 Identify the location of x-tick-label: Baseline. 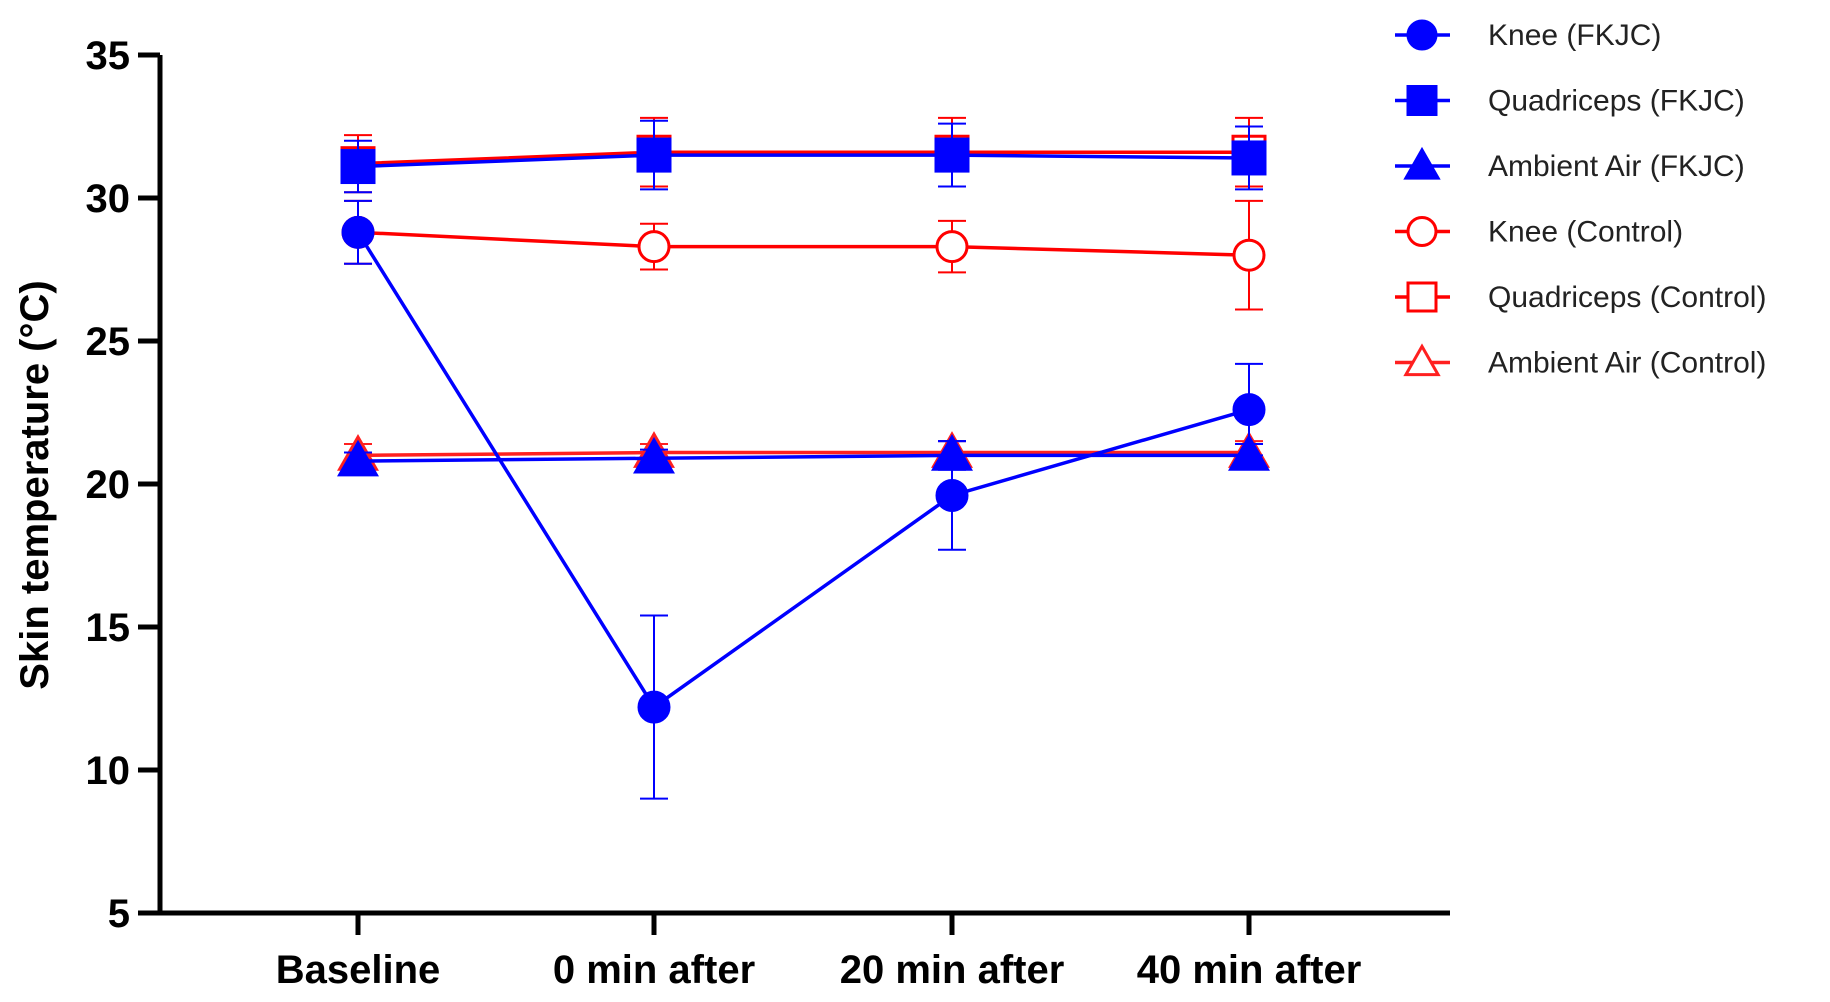
(358, 970).